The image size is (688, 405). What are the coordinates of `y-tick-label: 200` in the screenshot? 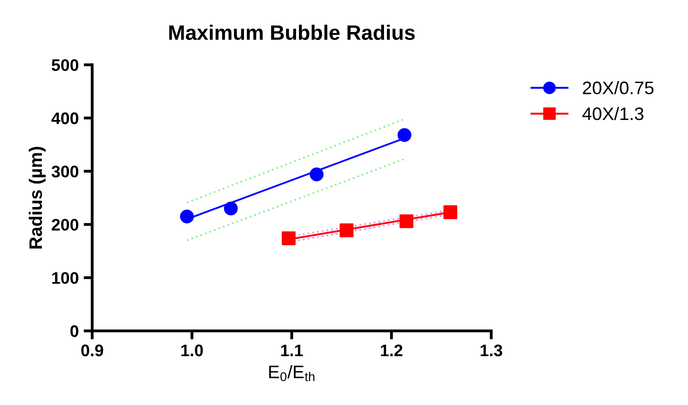 It's located at (65, 224).